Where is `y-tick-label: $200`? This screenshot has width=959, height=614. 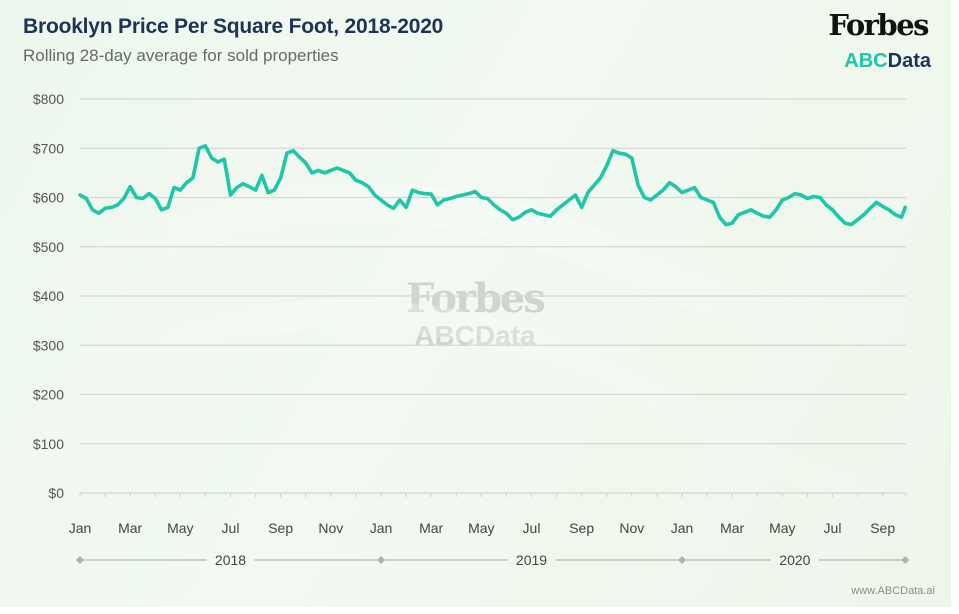
y-tick-label: $200 is located at coordinates (48, 395).